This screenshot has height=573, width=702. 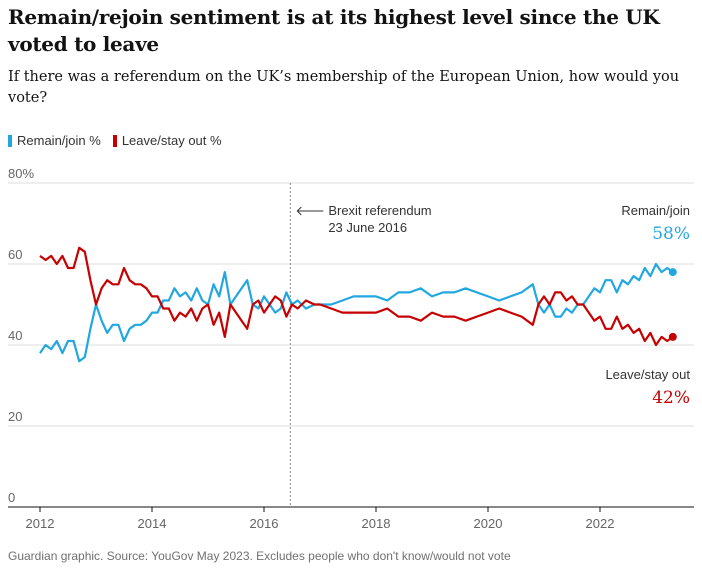 What do you see at coordinates (21, 173) in the screenshot?
I see `y-tick-label-80: 80%` at bounding box center [21, 173].